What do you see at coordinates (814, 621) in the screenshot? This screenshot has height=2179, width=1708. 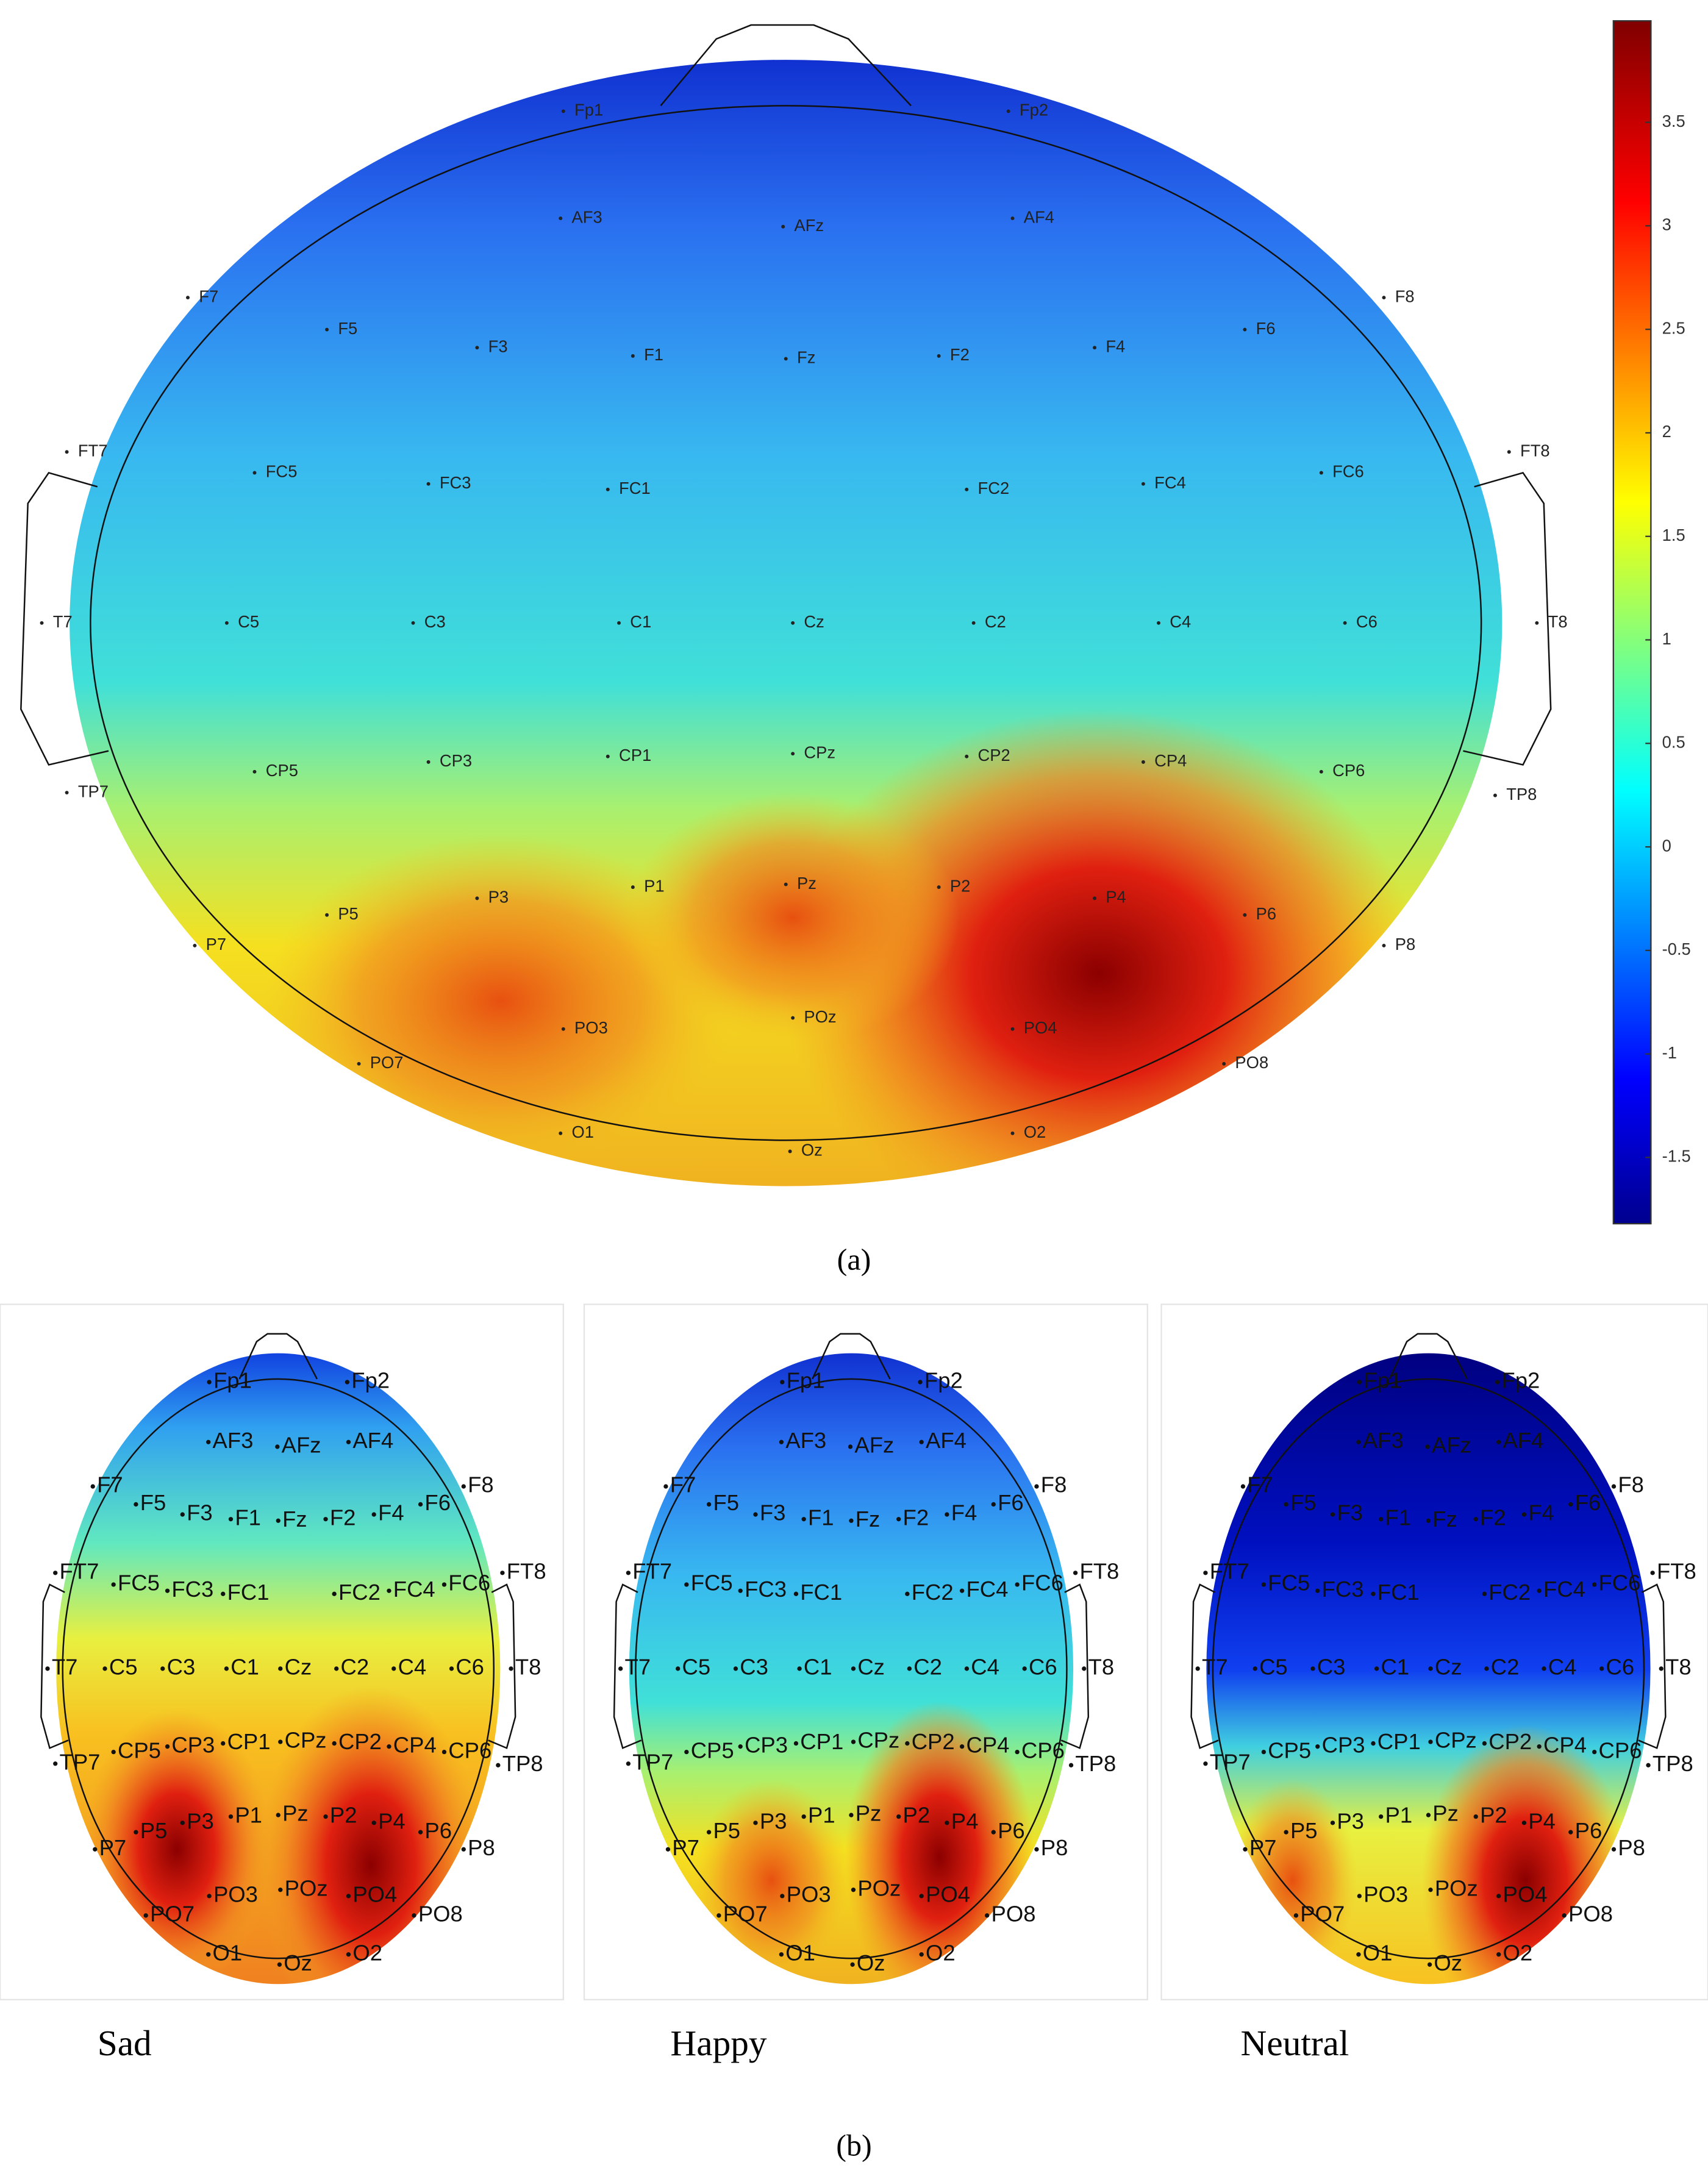 I see `electrode-label: Cz` at bounding box center [814, 621].